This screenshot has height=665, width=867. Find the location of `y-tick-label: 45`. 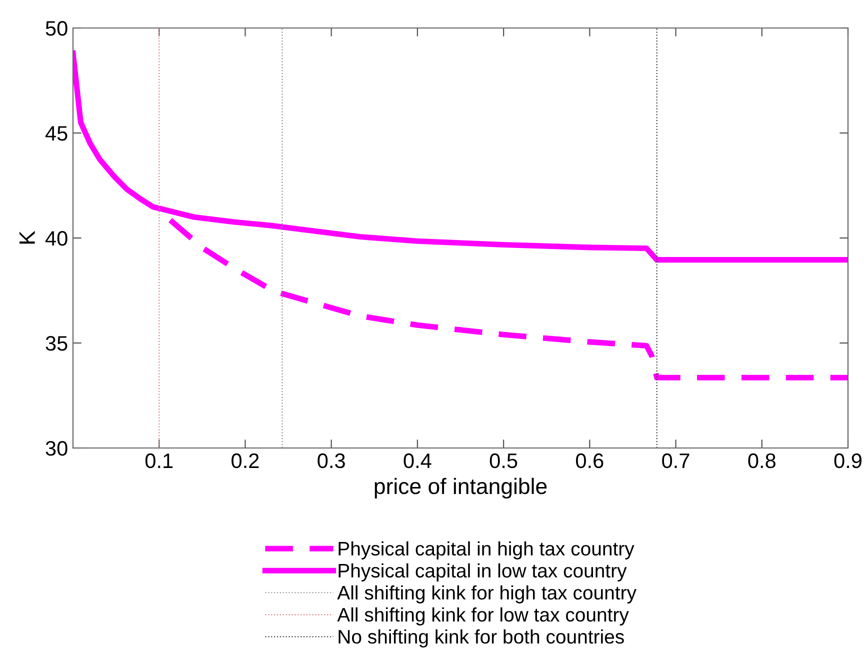

y-tick-label: 45 is located at coordinates (56, 133).